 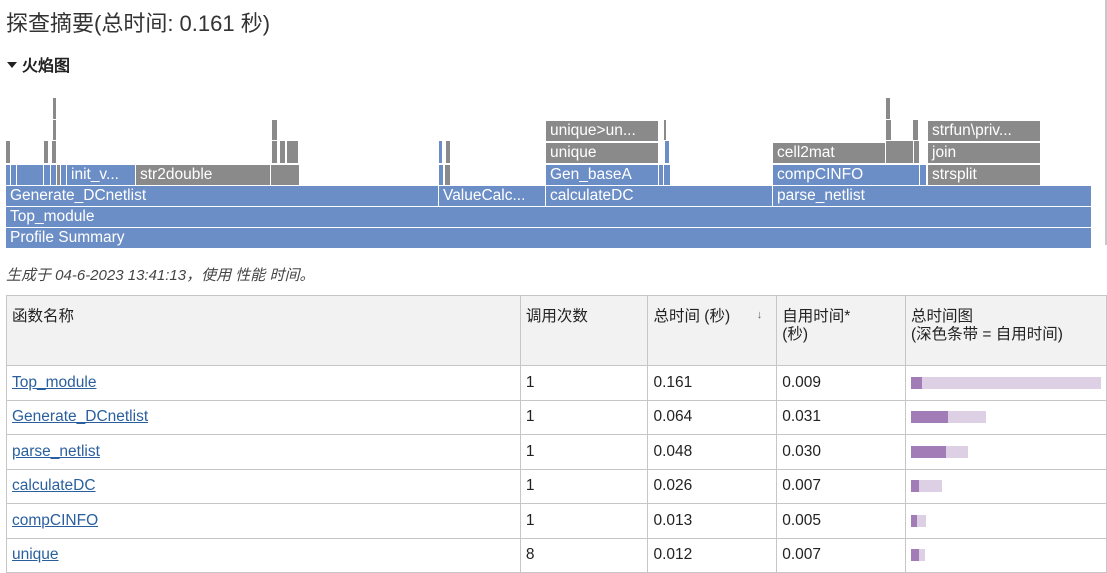 I want to click on cell-total-time: 0.012, so click(x=712, y=555).